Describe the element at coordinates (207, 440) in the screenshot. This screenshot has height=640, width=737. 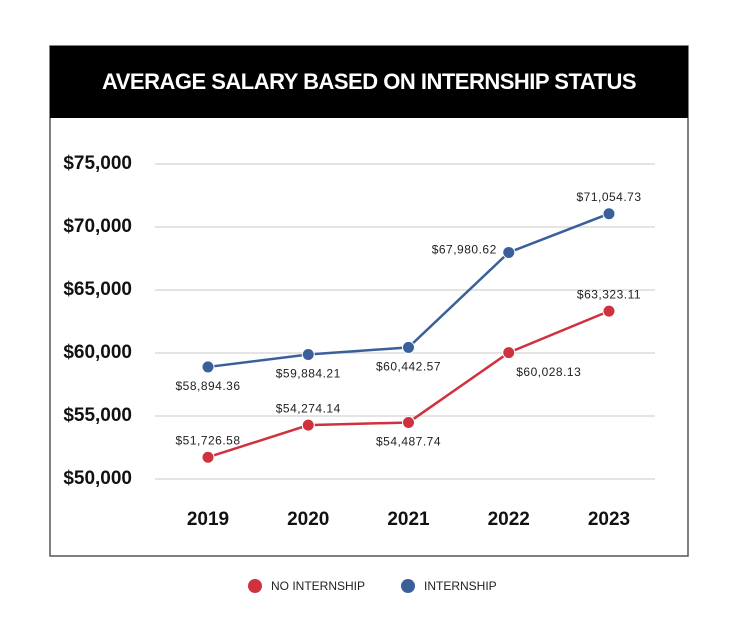
I see `data-label: $51,726.58` at that location.